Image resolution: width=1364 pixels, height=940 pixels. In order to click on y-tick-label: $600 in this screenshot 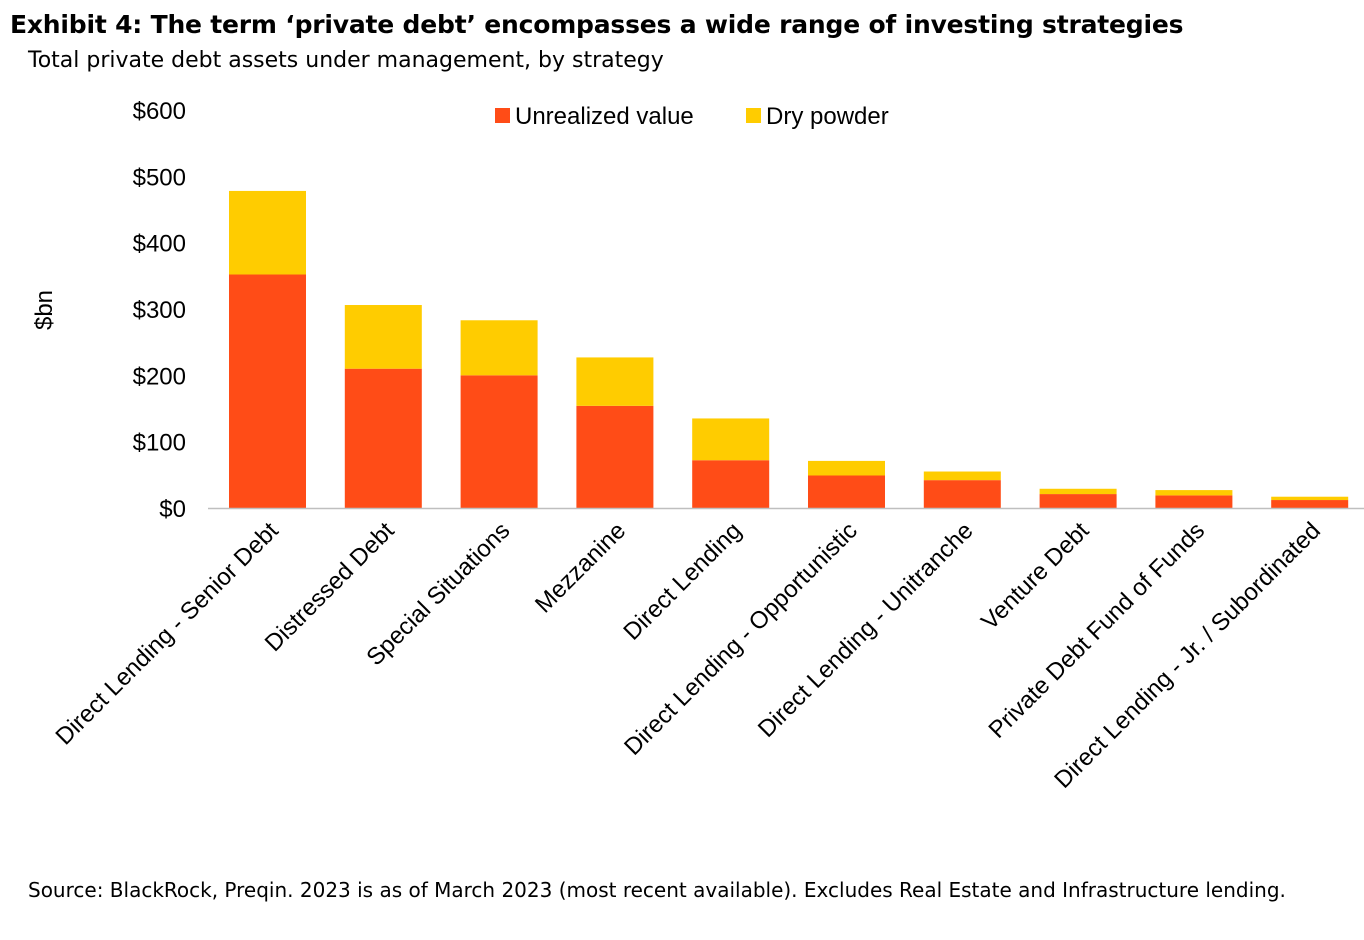, I will do `click(159, 111)`.